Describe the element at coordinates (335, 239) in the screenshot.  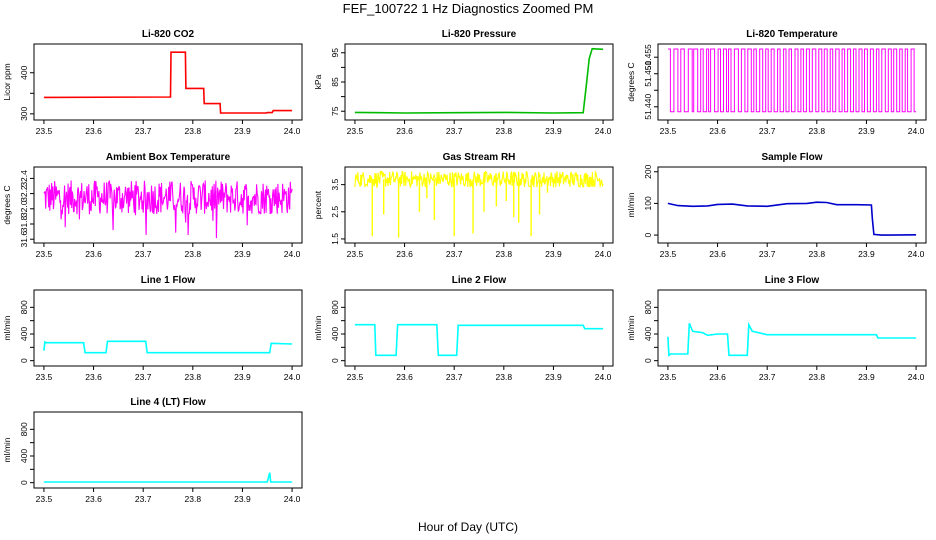
I see `y-tick-label: 1.5` at that location.